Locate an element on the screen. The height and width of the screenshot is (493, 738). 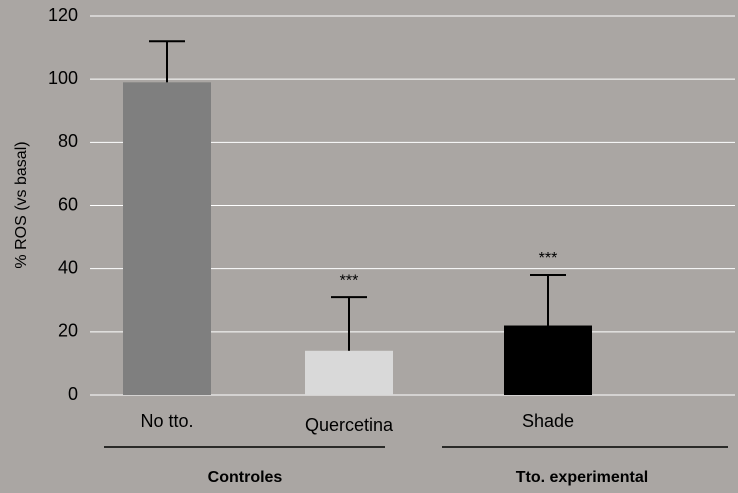
y-tick-label: 40 is located at coordinates (68, 267).